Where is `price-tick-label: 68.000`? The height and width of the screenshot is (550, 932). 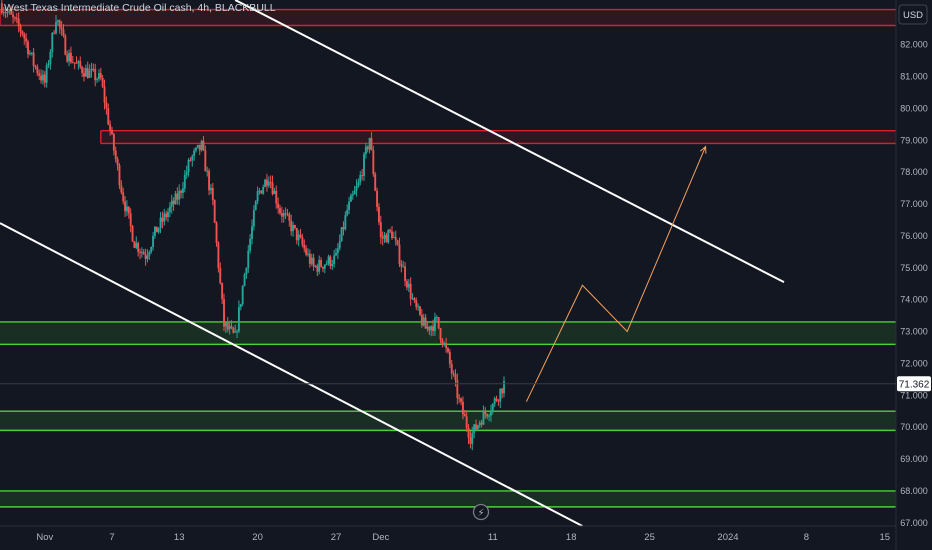
price-tick-label: 68.000 is located at coordinates (914, 491).